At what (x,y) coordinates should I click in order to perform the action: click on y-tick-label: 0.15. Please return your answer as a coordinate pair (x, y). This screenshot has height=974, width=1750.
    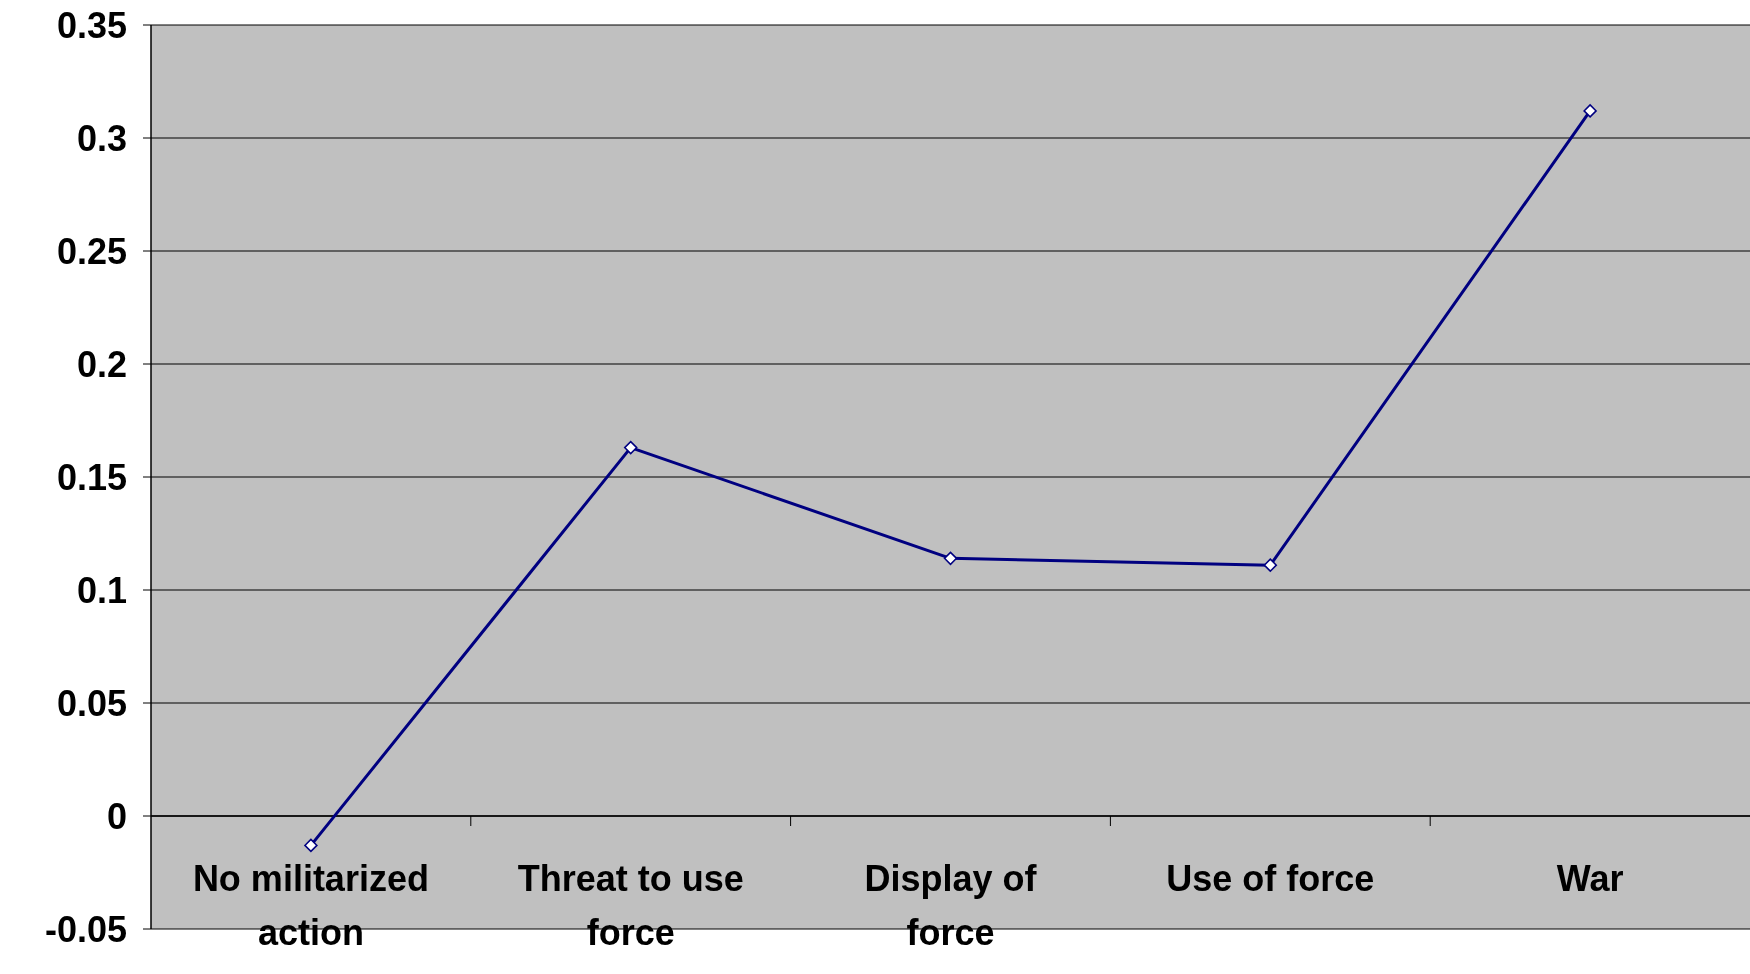
    Looking at the image, I should click on (91, 477).